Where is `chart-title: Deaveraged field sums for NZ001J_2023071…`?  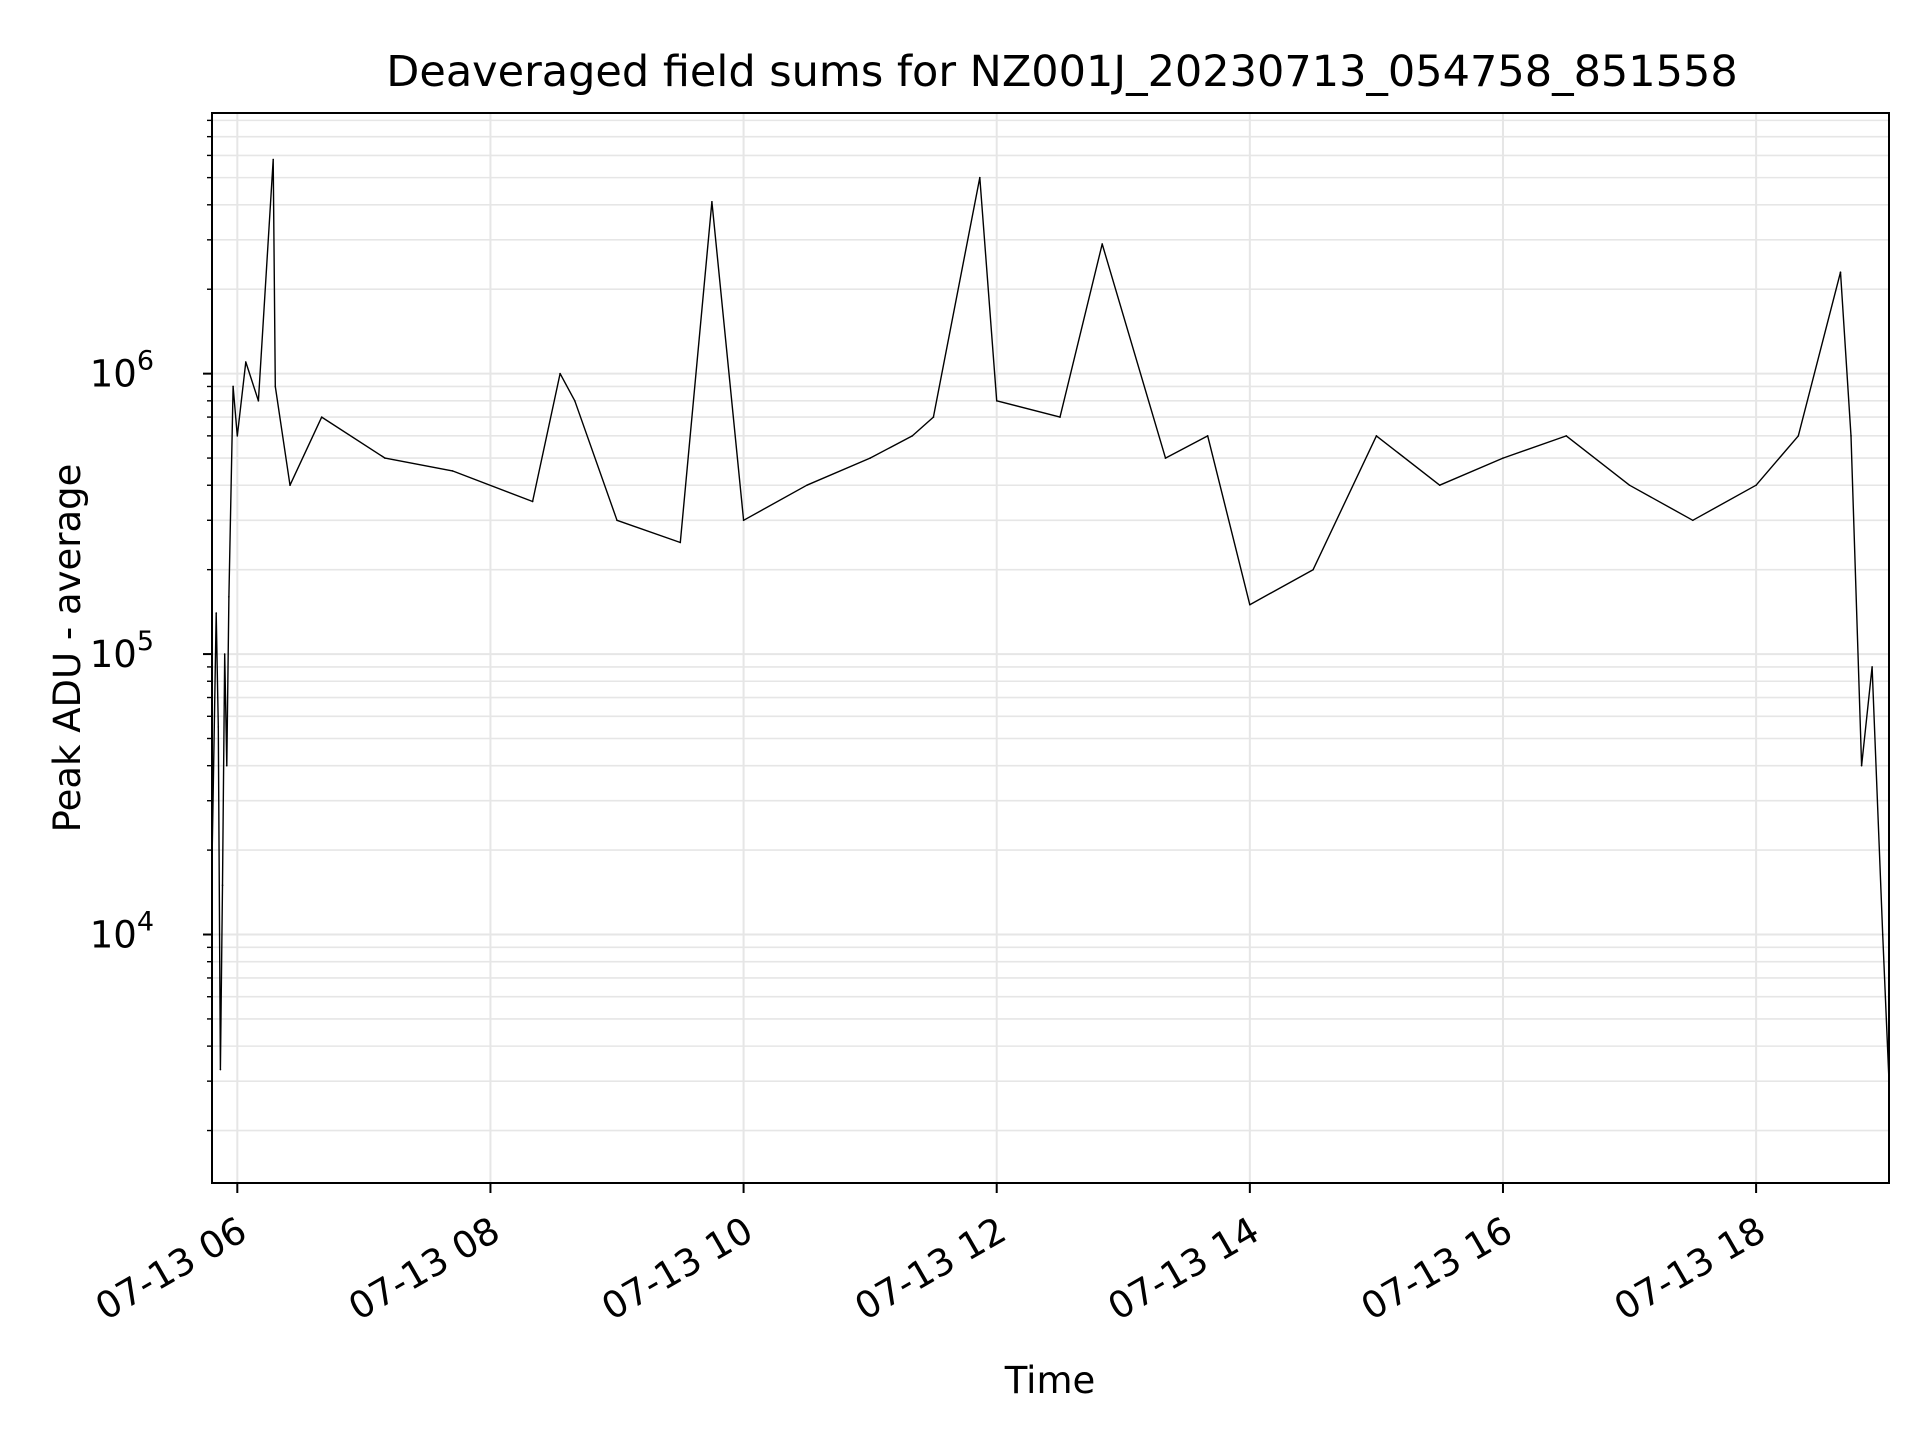
chart-title: Deaveraged field sums for NZ001J_2023071… is located at coordinates (1061, 72).